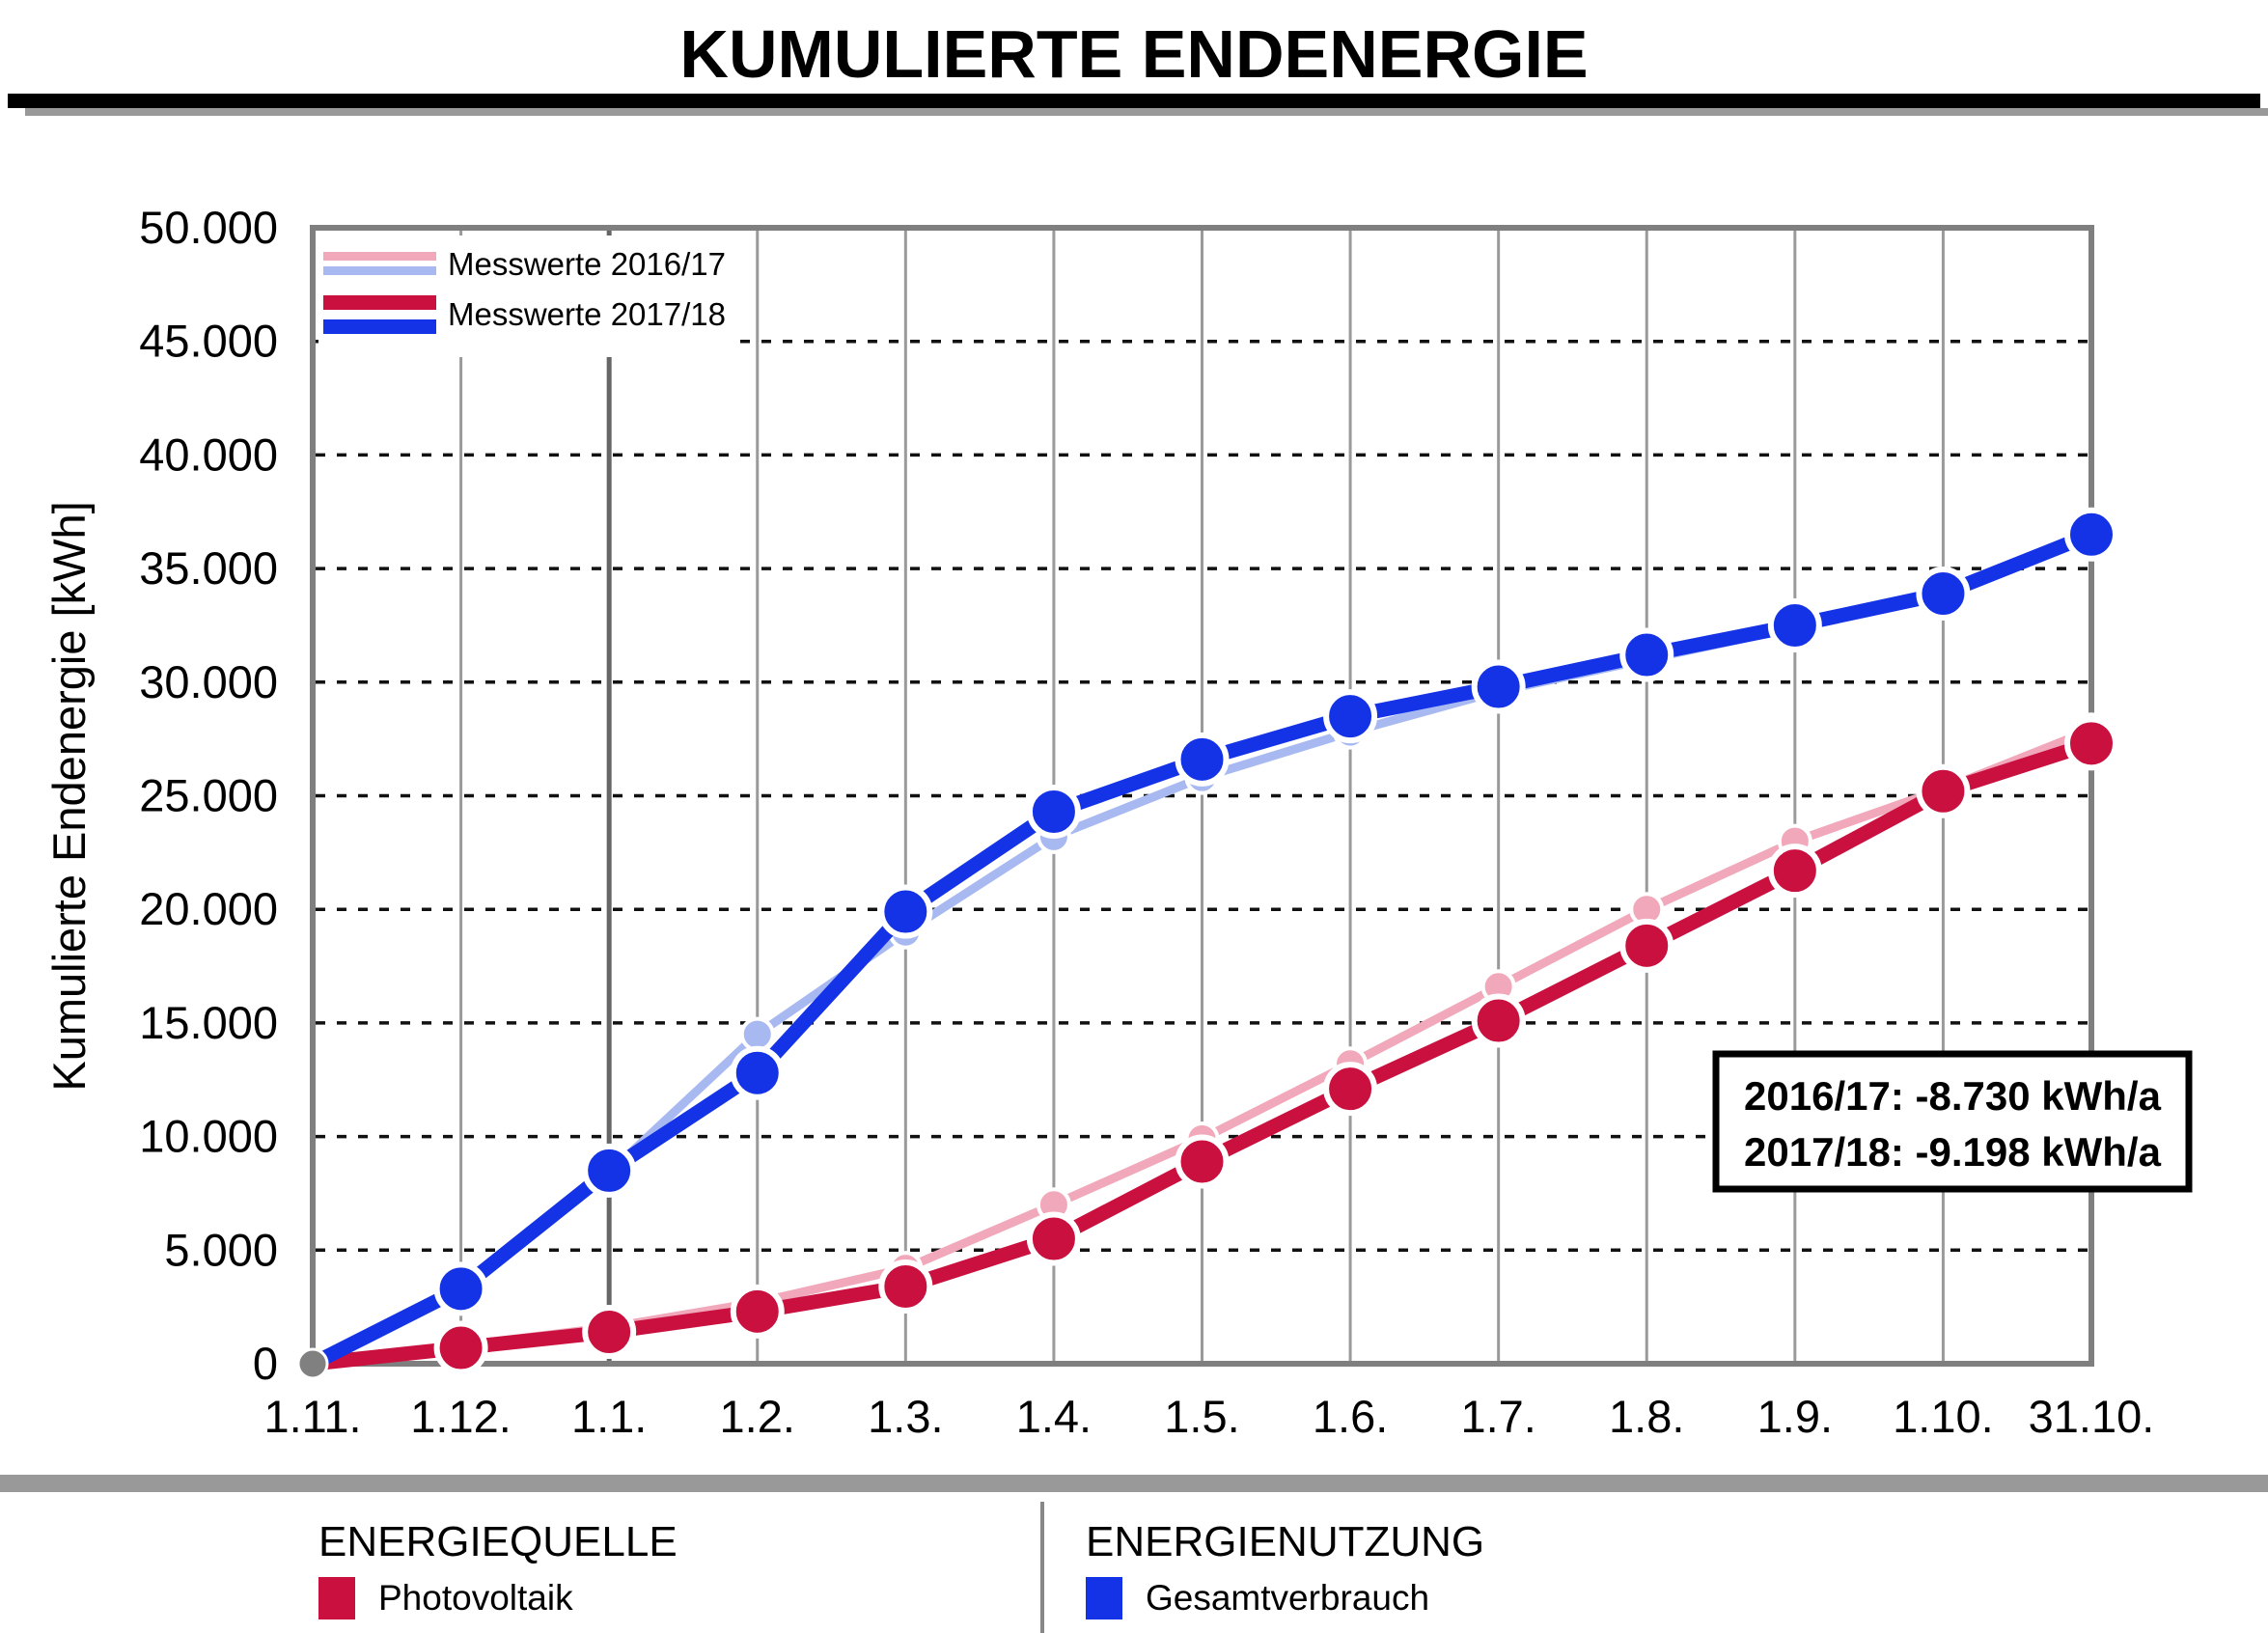 The height and width of the screenshot is (1633, 2268). Describe the element at coordinates (1795, 1416) in the screenshot. I see `x-tick-label-1-9-: 1.9.` at that location.